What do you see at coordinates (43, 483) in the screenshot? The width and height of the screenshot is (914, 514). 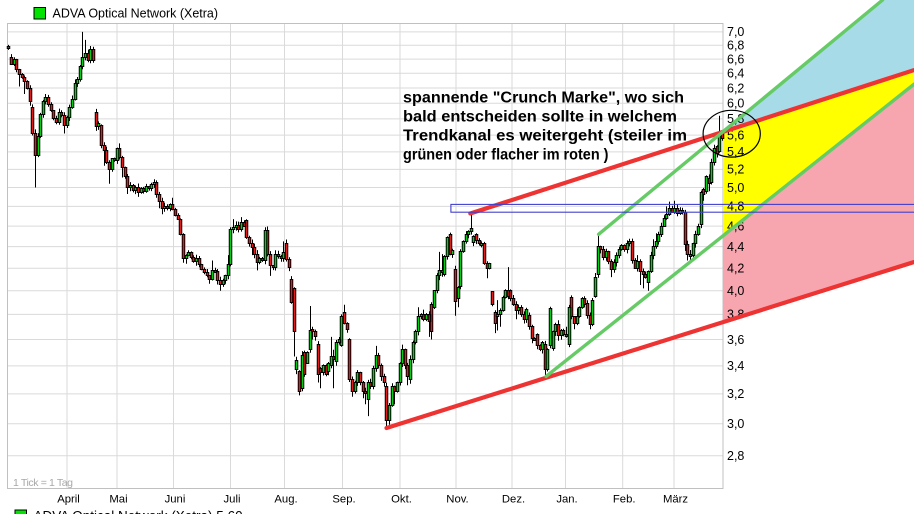 I see `svg-text: 1 Tick = 1 Tag` at bounding box center [43, 483].